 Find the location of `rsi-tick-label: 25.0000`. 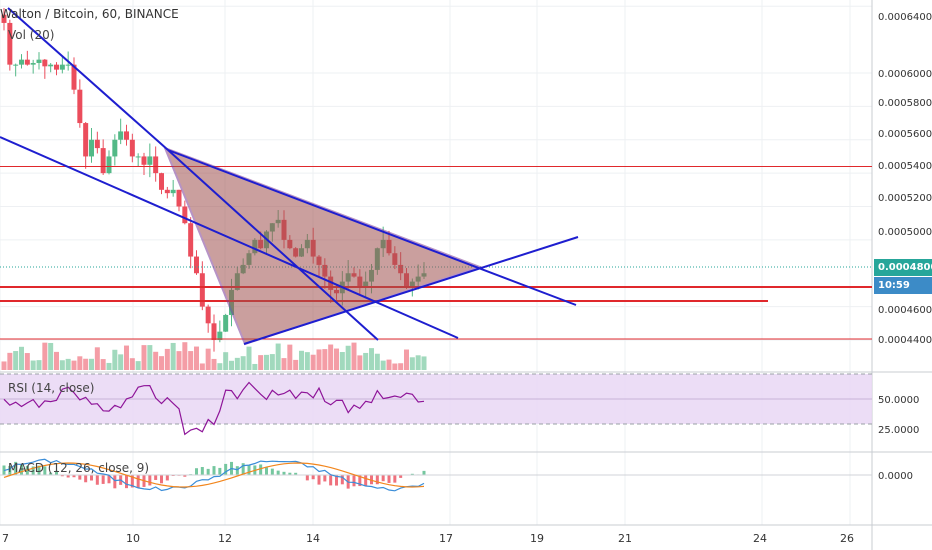

rsi-tick-label: 25.0000 is located at coordinates (898, 430).